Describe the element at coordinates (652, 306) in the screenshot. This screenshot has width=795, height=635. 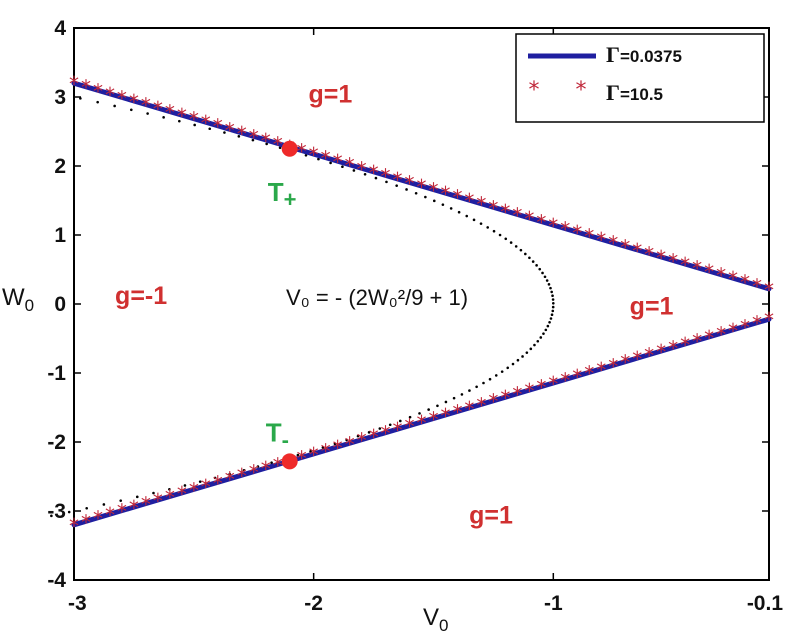
I see `region-label: g=1` at that location.